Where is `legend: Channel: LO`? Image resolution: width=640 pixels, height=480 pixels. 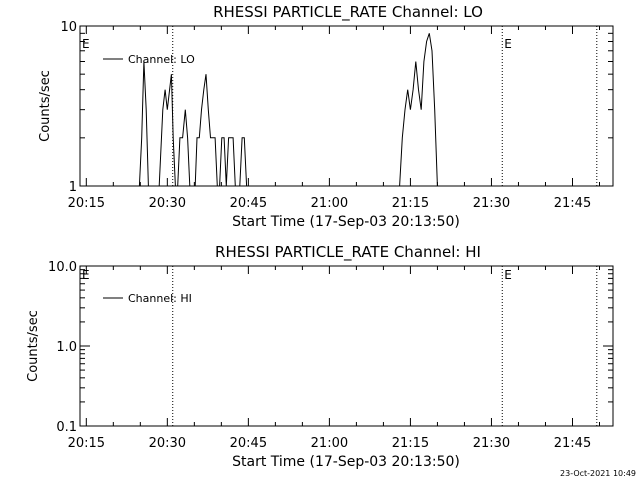 legend: Channel: LO is located at coordinates (149, 59).